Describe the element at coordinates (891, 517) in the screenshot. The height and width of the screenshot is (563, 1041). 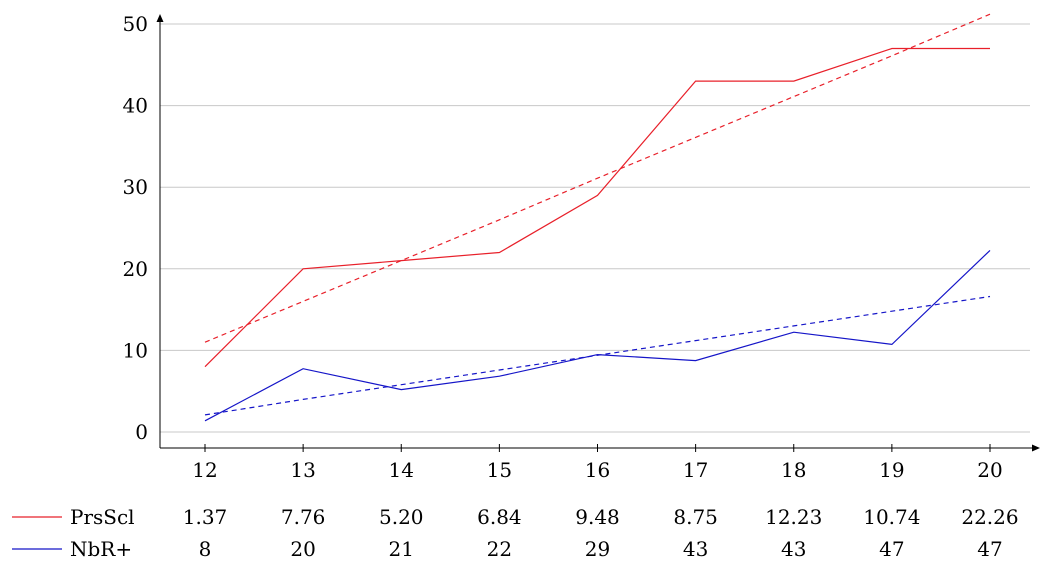
I see `table-cell: 10.74` at that location.